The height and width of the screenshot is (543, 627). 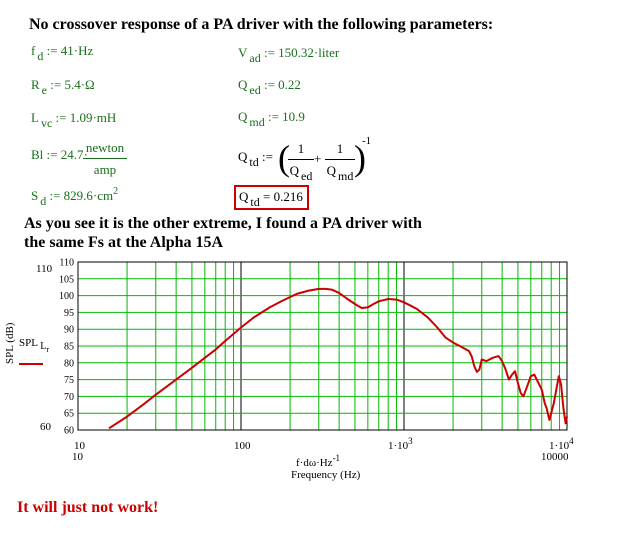 I want to click on qtd-exponent: -1, so click(x=367, y=141).